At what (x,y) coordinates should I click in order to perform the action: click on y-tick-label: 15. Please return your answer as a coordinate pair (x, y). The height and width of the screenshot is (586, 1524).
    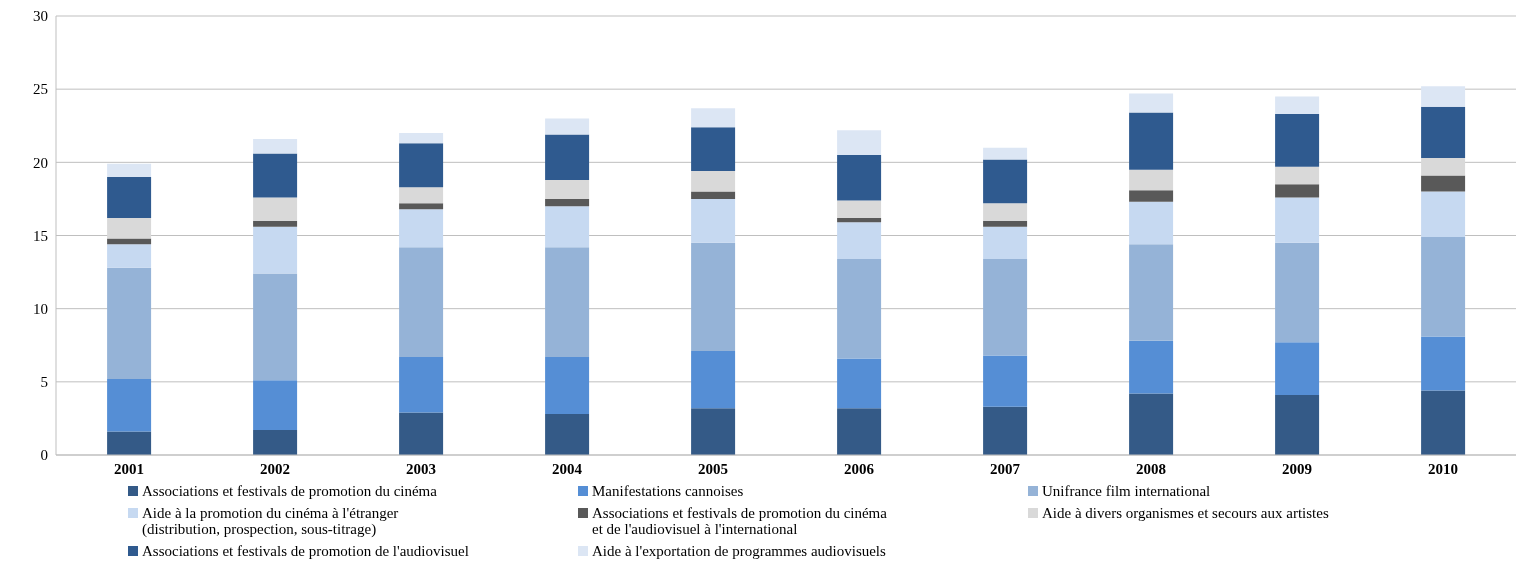
    Looking at the image, I should click on (40, 235).